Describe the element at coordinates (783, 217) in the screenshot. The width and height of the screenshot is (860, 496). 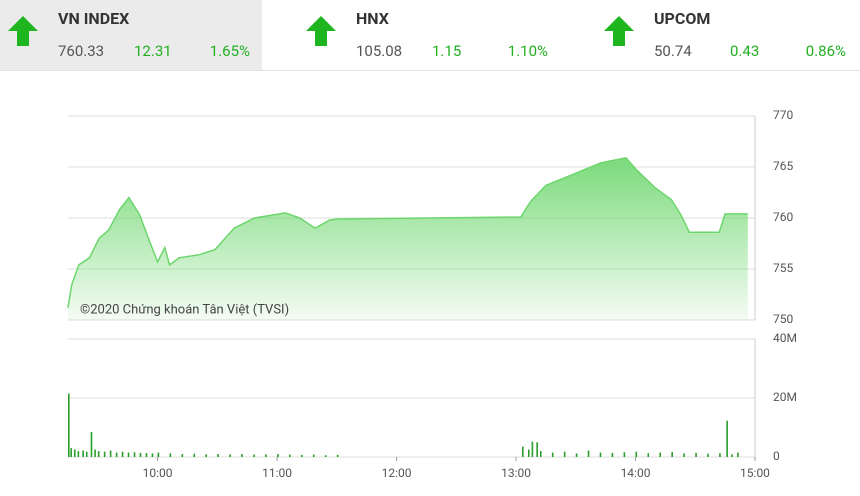
I see `y-tick-label: 760` at that location.